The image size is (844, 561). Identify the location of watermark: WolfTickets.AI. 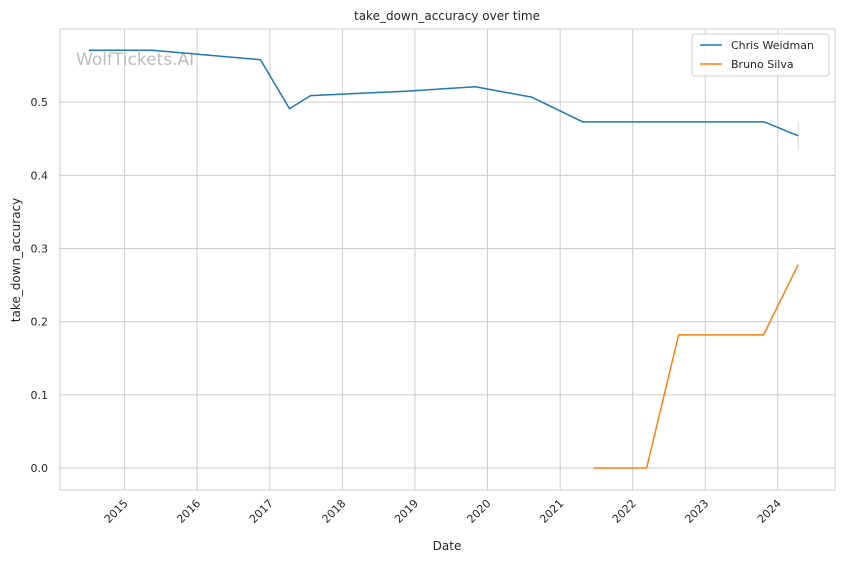
(135, 60).